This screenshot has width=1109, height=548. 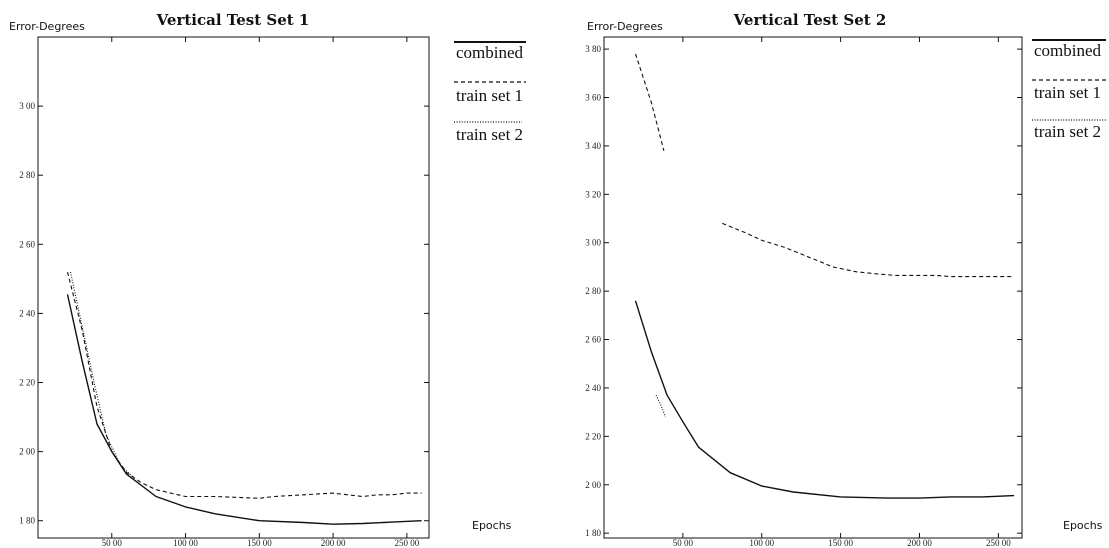 I want to click on chart-1-legend-train-set-1: train set 1, so click(x=489, y=95).